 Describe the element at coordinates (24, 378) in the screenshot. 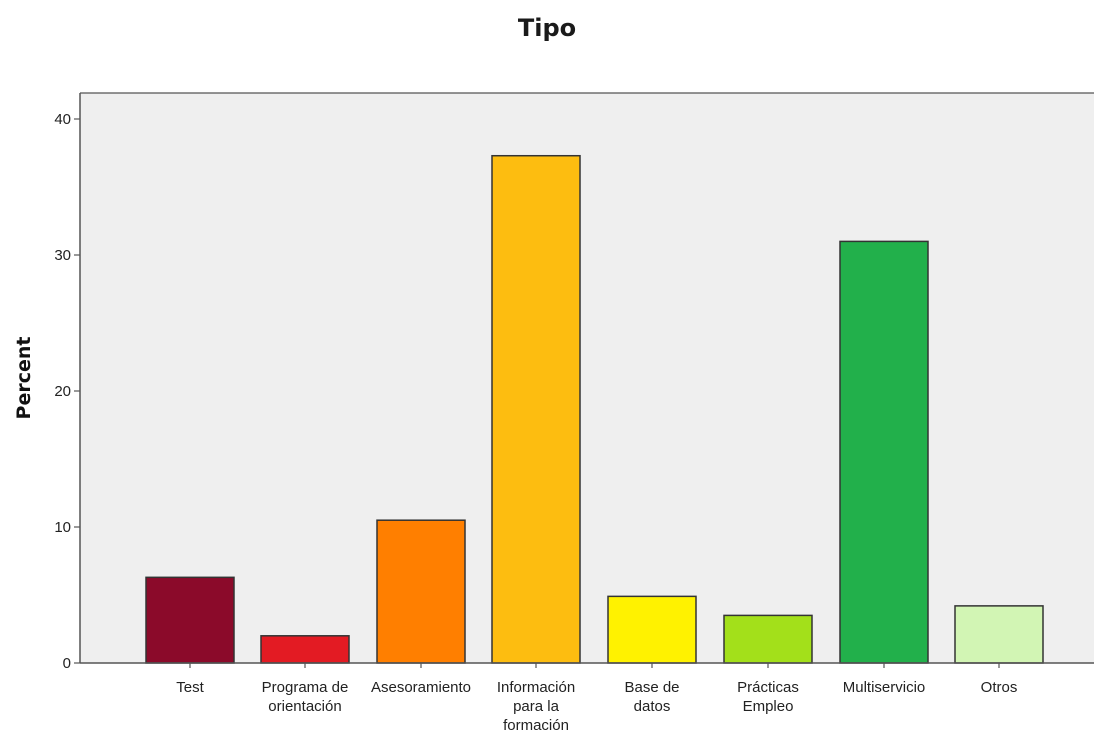

I see `y-axis-label: Percent` at that location.